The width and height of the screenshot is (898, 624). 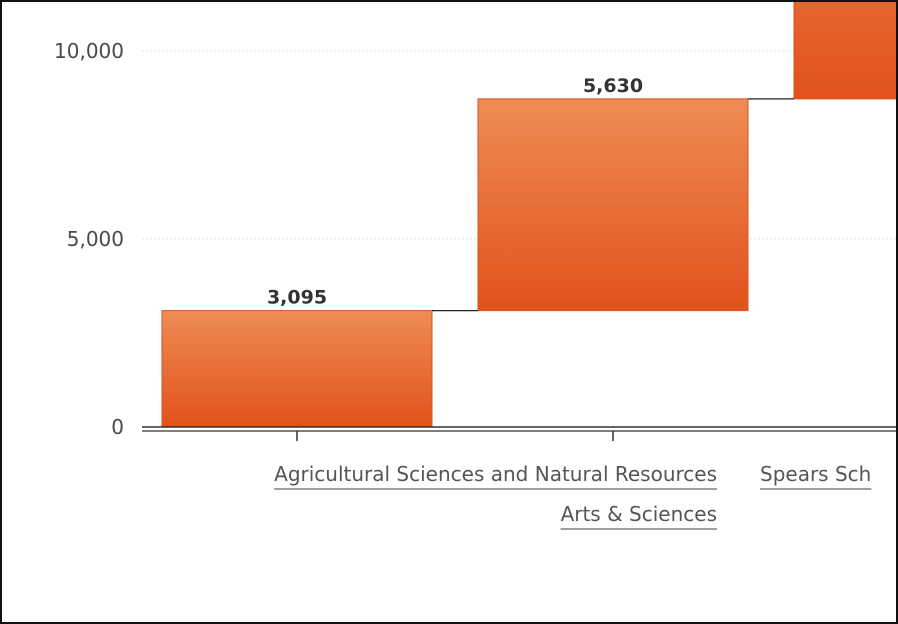 What do you see at coordinates (89, 51) in the screenshot?
I see `y-tick-label: 10,000` at bounding box center [89, 51].